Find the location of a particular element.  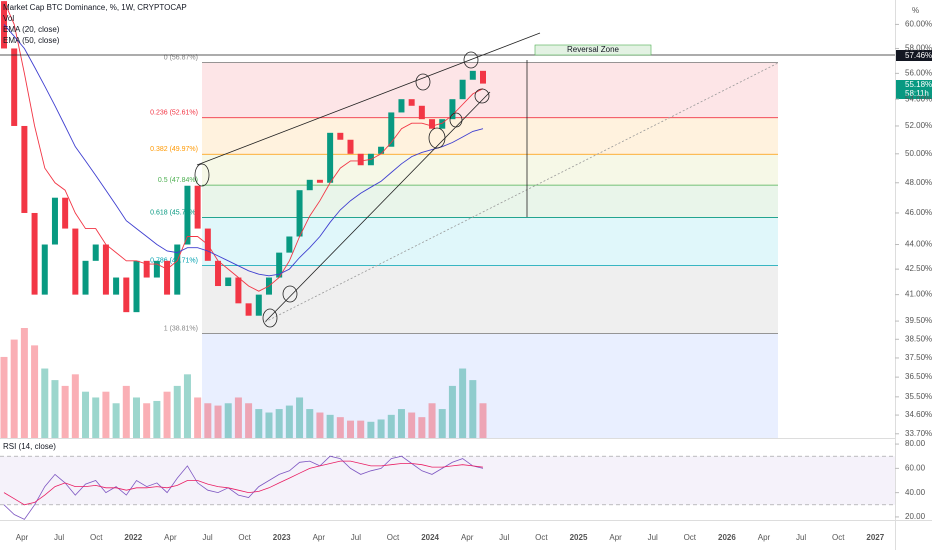

y-tick-label: 36.50% is located at coordinates (918, 376).